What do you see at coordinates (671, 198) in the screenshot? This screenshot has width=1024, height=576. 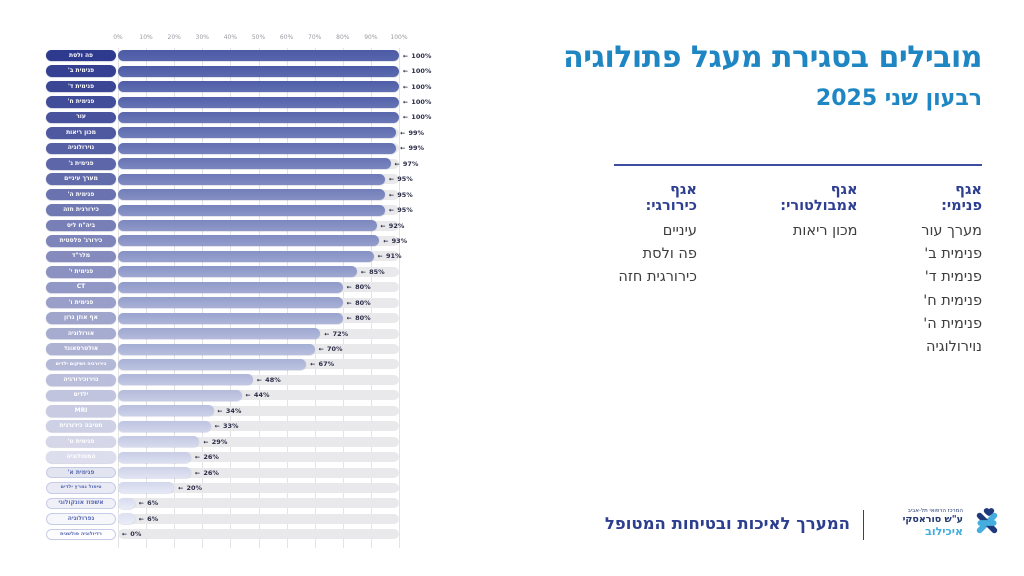 I see `division-column-heading: אגף כירורגי:` at bounding box center [671, 198].